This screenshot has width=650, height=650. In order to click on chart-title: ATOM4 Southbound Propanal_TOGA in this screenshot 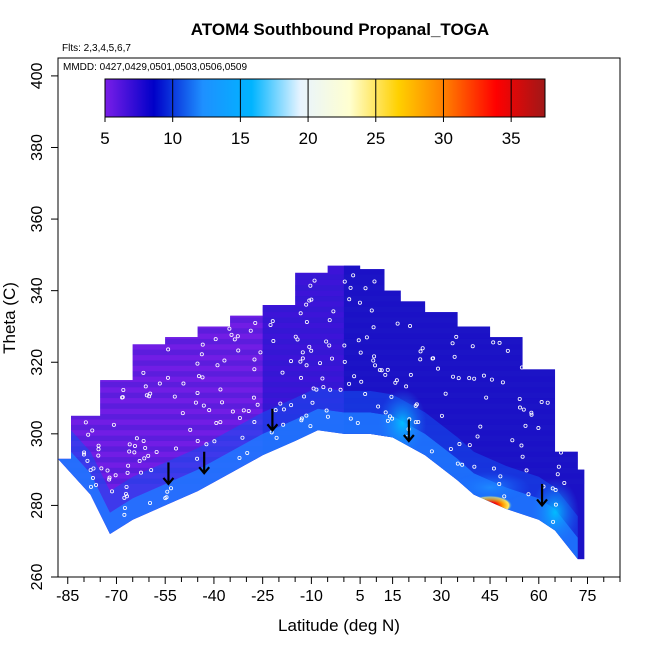, I will do `click(340, 29)`.